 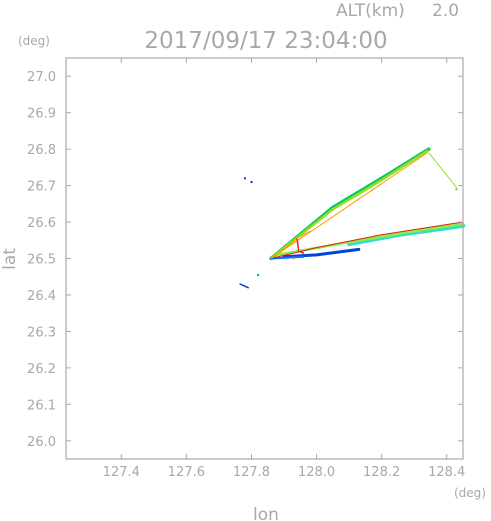 I want to click on x-tick-label: 127.4, so click(x=121, y=472).